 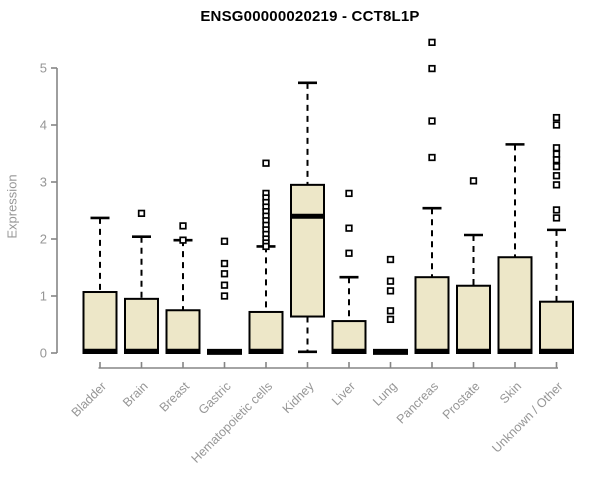 What do you see at coordinates (43, 68) in the screenshot?
I see `y-tick-label-5: 5` at bounding box center [43, 68].